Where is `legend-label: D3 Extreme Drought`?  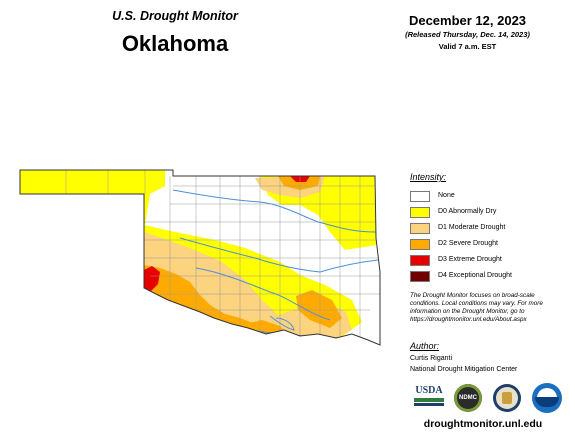
legend-label: D3 Extreme Drought is located at coordinates (470, 259).